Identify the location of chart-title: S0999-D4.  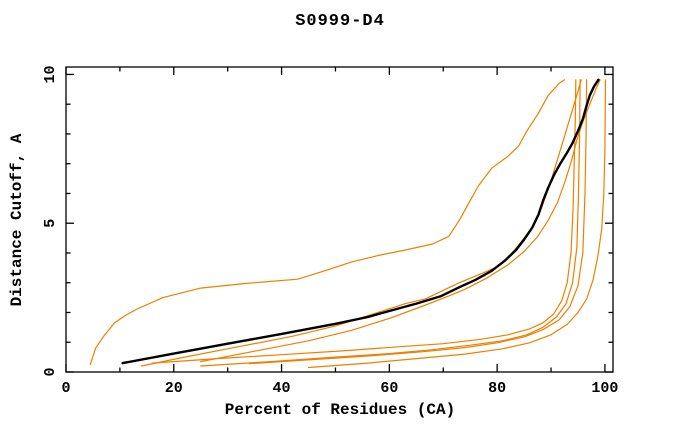
(340, 21).